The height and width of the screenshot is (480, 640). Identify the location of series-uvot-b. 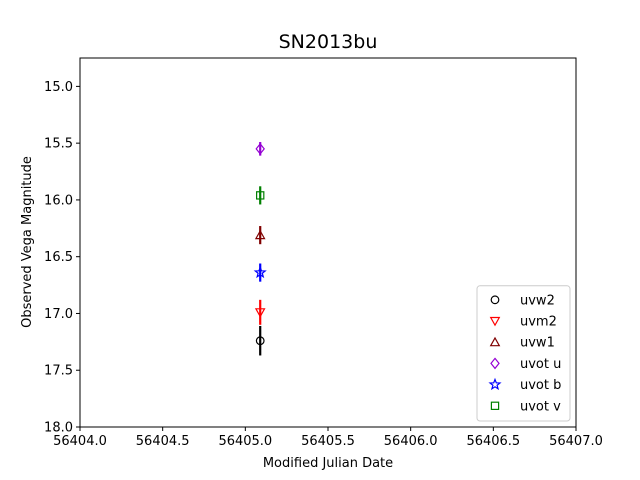
(260, 272).